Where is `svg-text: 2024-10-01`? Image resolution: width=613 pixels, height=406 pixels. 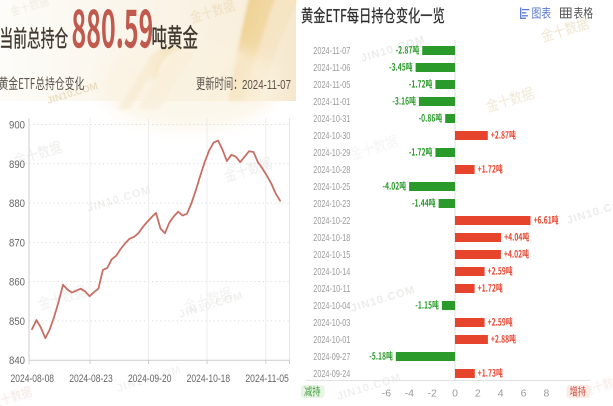 svg-text: 2024-10-01 is located at coordinates (331, 340).